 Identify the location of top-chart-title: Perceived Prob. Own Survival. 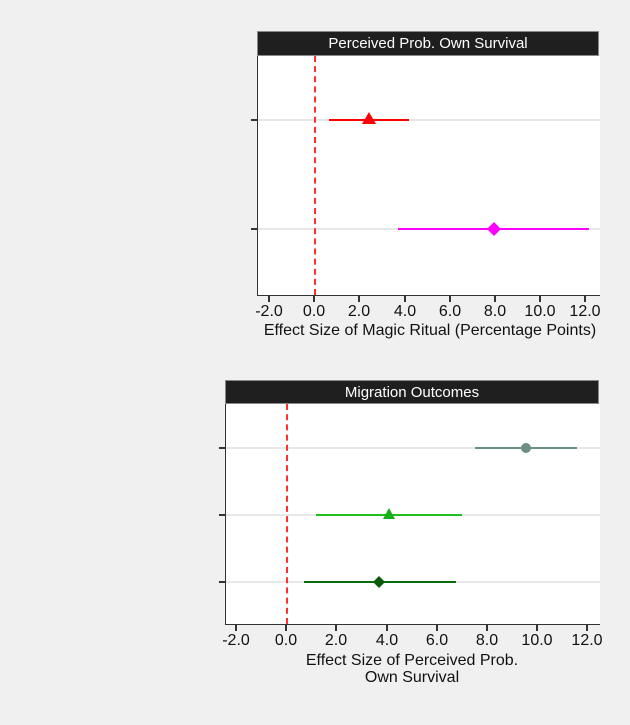
(428, 43).